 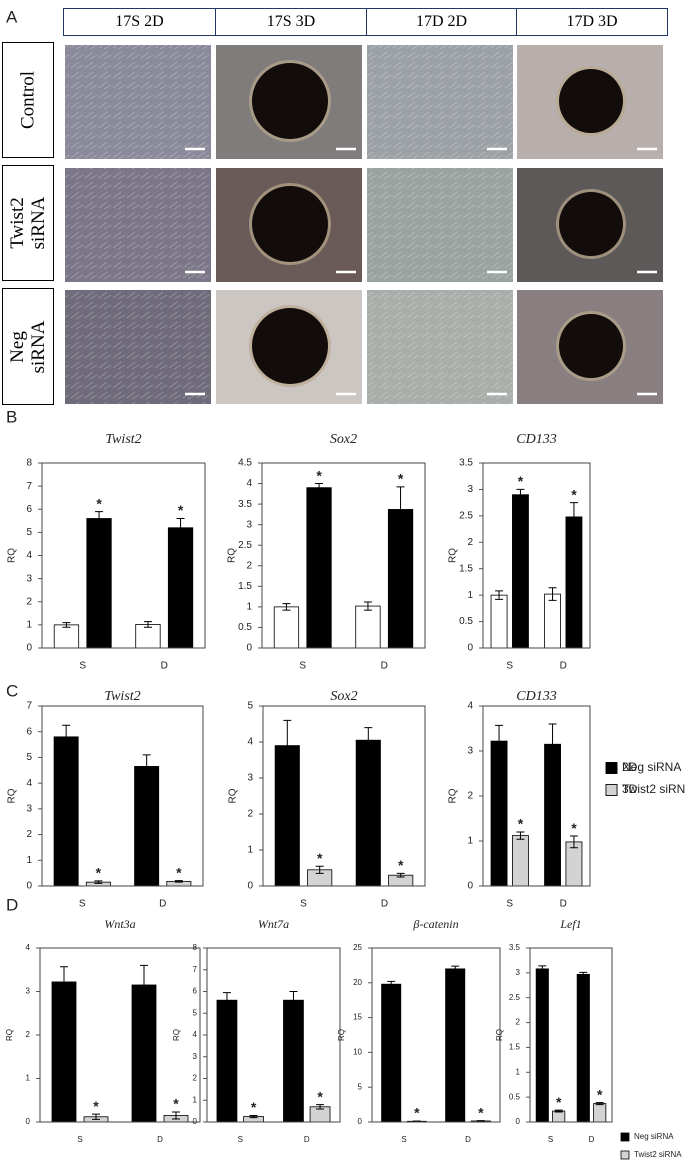 I want to click on y-tick-label: 8, so click(x=29, y=463).